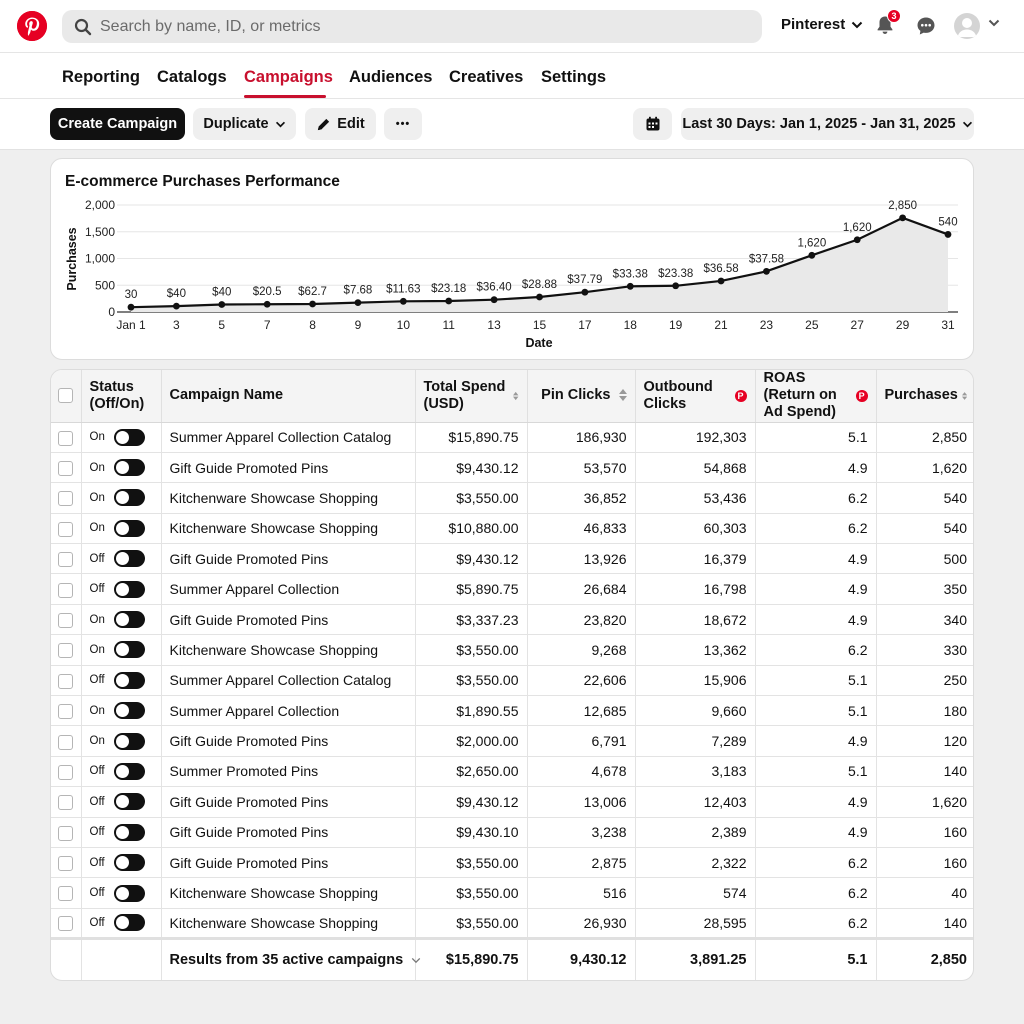  What do you see at coordinates (471, 396) in the screenshot?
I see `column-header-spend: Total Spend (USD)` at bounding box center [471, 396].